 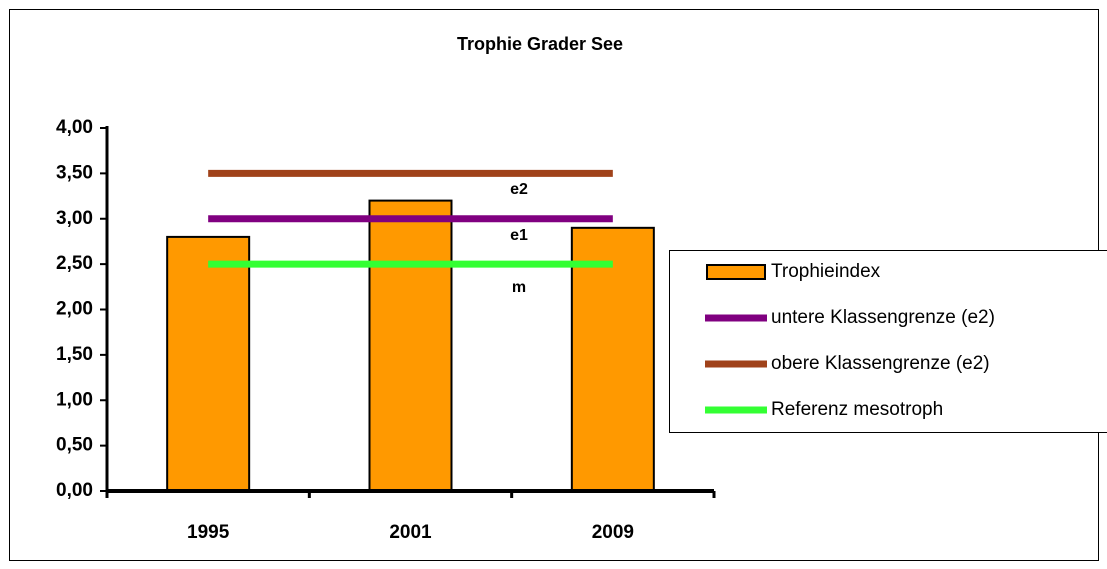 I want to click on y-tick-label: 3,00, so click(x=74, y=218).